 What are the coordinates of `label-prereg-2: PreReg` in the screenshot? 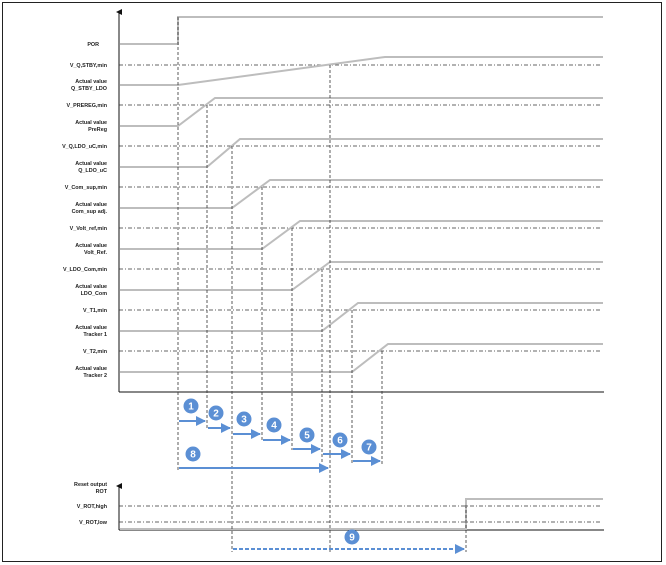 It's located at (97, 130).